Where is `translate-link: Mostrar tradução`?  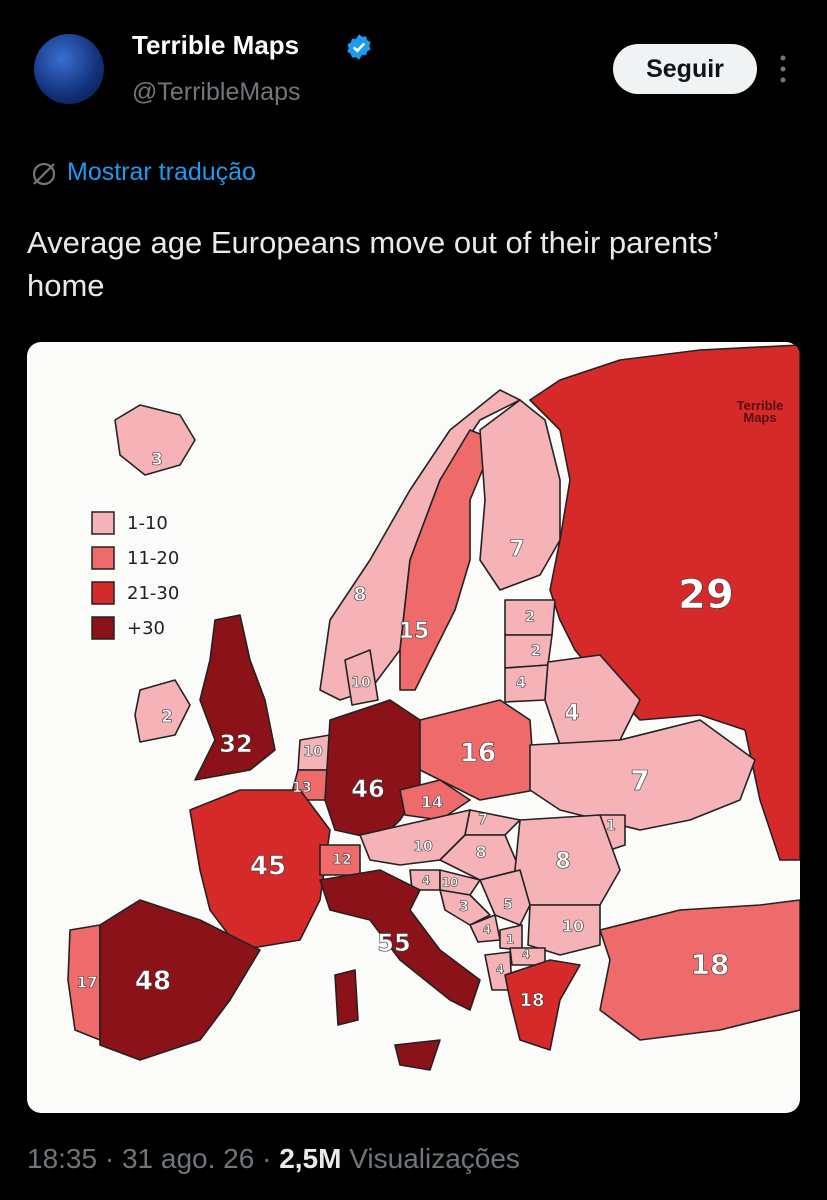
translate-link: Mostrar tradução is located at coordinates (161, 172).